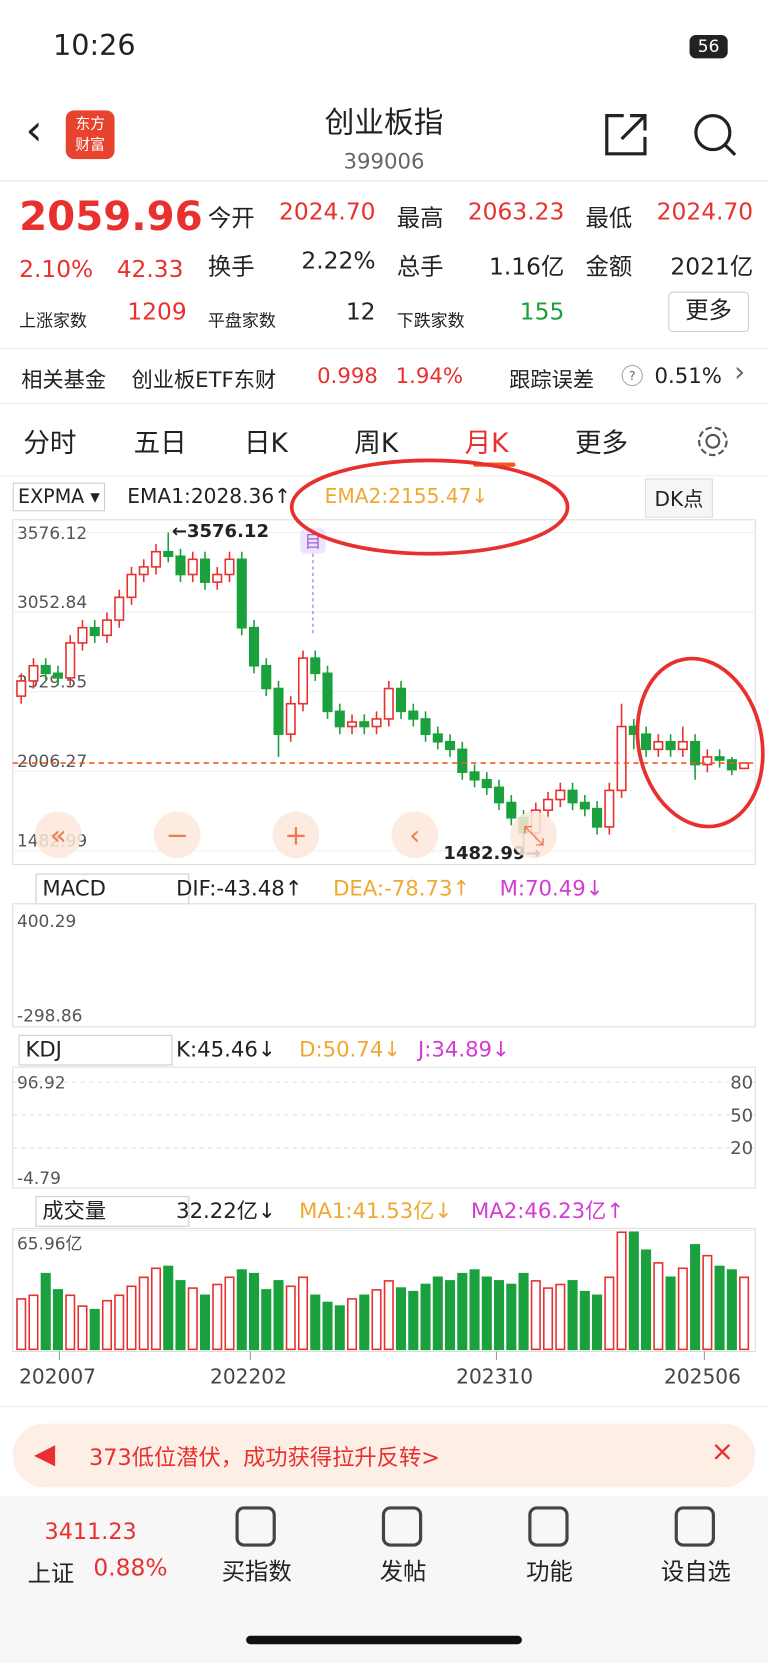 This screenshot has width=768, height=1663. Describe the element at coordinates (715, 134) in the screenshot. I see `search` at that location.